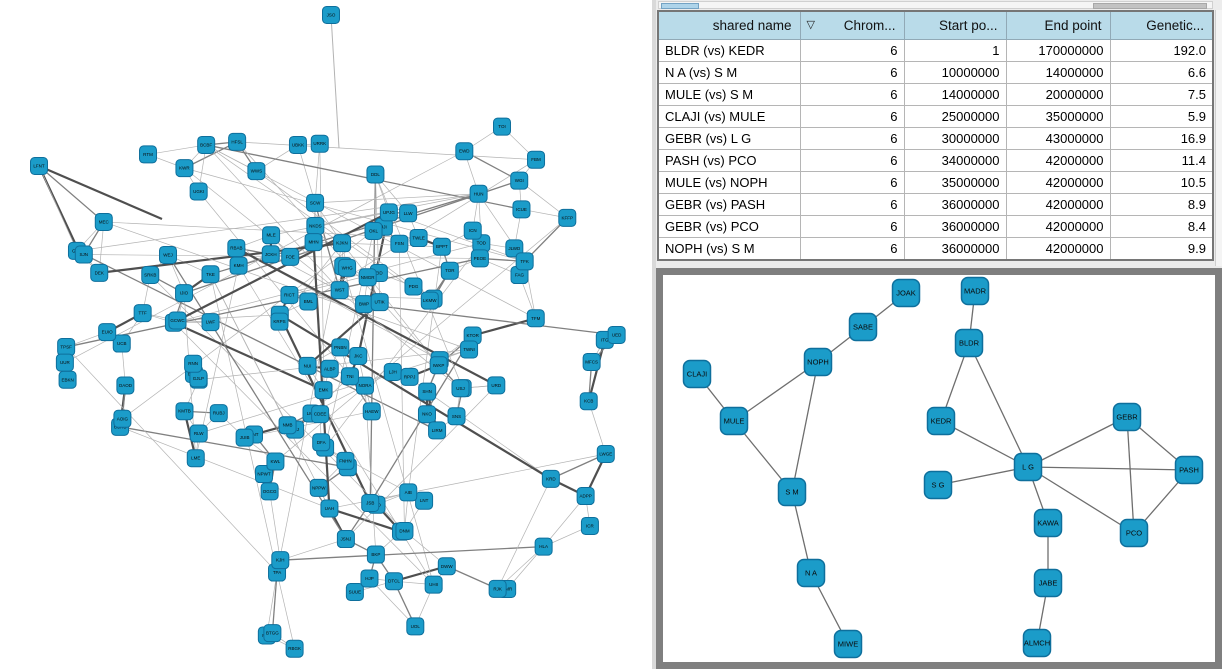  What do you see at coordinates (536, 159) in the screenshot?
I see `network-node: FBM` at bounding box center [536, 159].